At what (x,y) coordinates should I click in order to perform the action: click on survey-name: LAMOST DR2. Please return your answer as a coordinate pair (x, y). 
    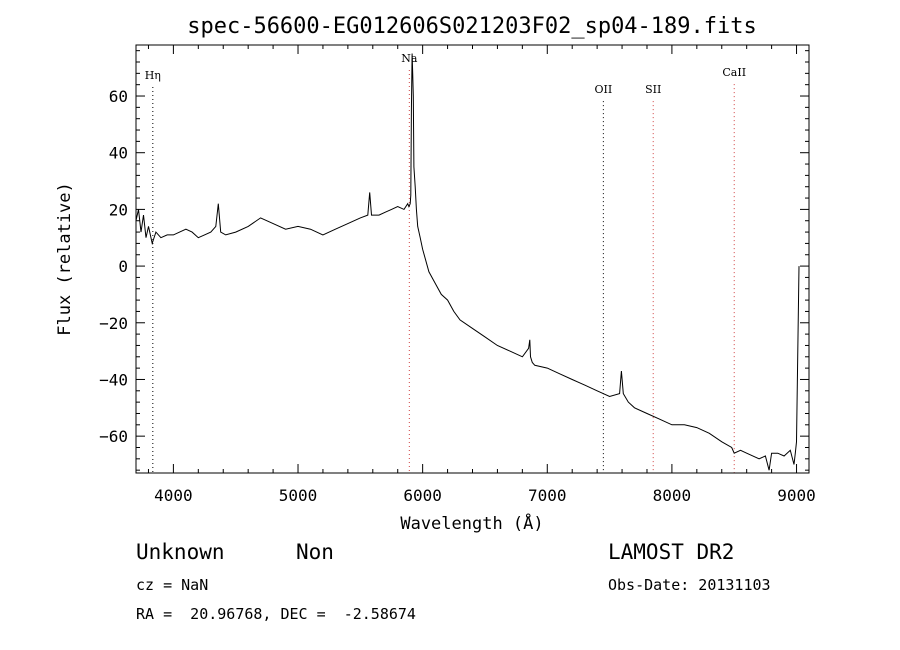
    Looking at the image, I should click on (671, 552).